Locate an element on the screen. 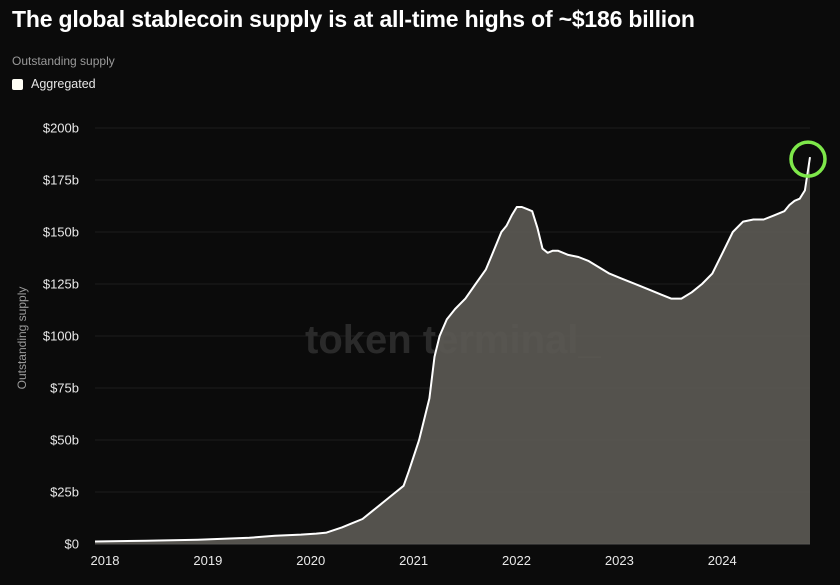  legend-label: Aggregated is located at coordinates (63, 84).